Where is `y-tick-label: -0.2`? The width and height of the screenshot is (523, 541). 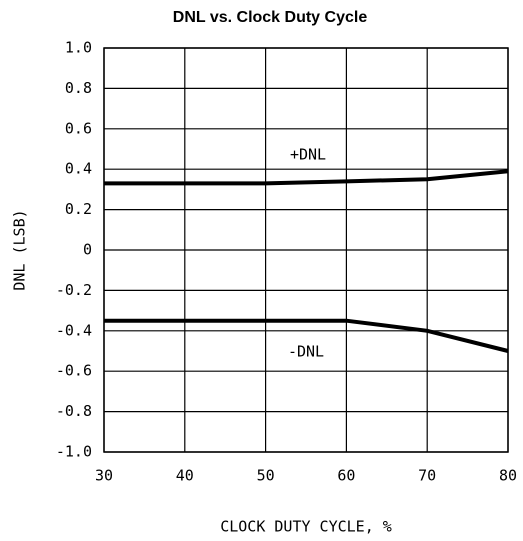
y-tick-label: -0.2 is located at coordinates (74, 290).